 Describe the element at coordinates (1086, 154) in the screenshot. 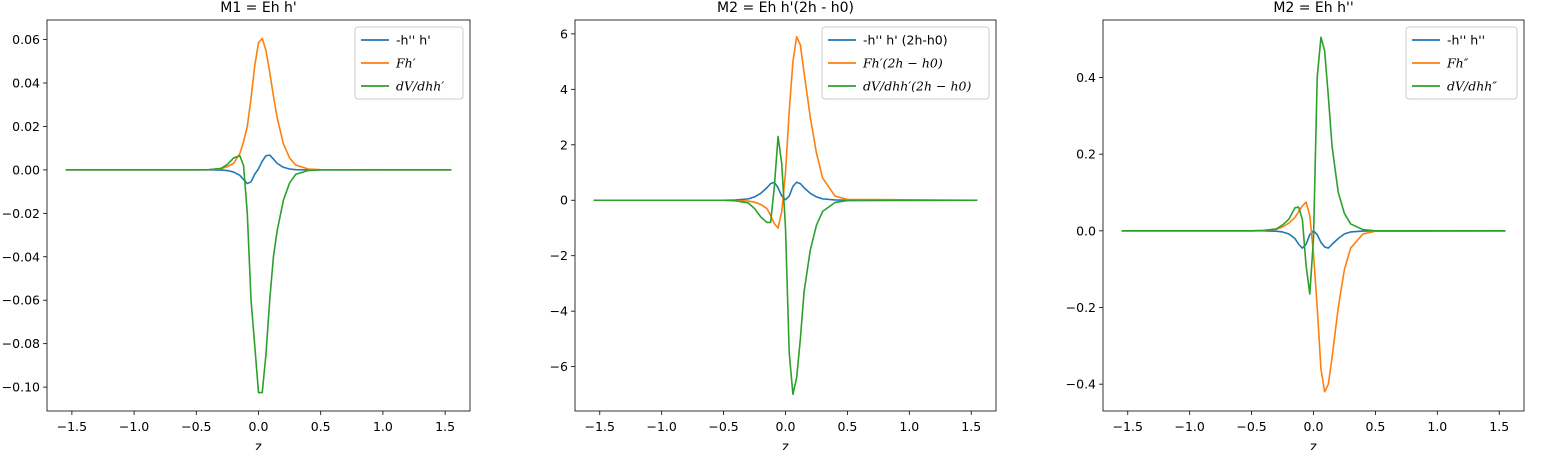

I see `y-tick-label: 0.2` at that location.